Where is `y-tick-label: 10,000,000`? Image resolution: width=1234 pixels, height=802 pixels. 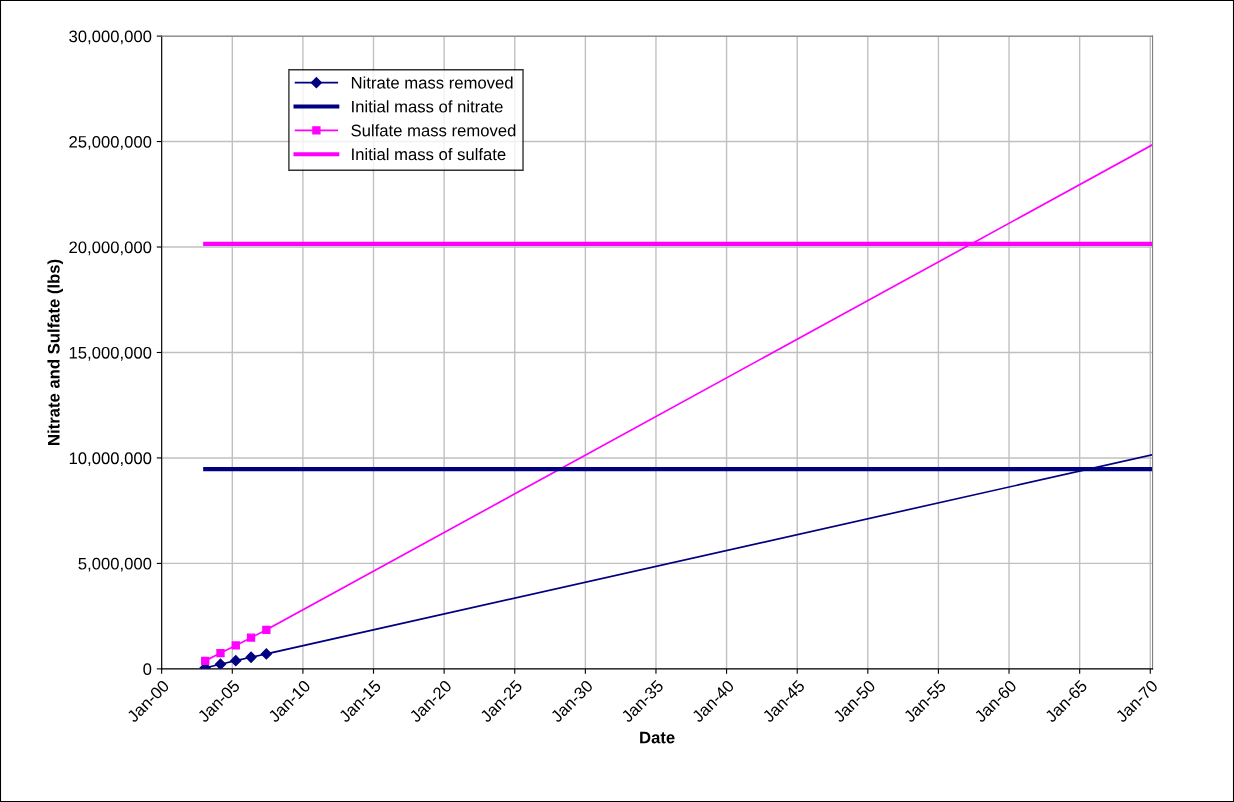 y-tick-label: 10,000,000 is located at coordinates (110, 459).